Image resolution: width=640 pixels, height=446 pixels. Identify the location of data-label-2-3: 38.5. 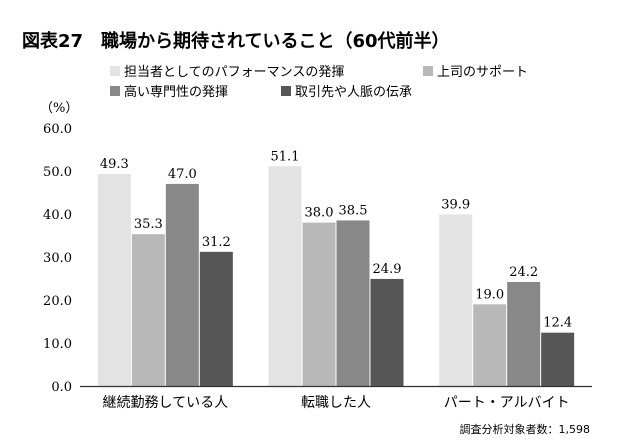
(353, 210).